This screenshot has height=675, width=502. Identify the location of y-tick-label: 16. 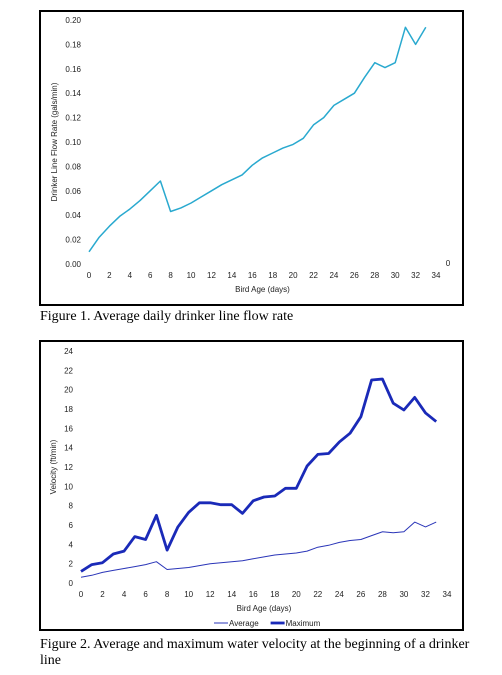
(68, 428).